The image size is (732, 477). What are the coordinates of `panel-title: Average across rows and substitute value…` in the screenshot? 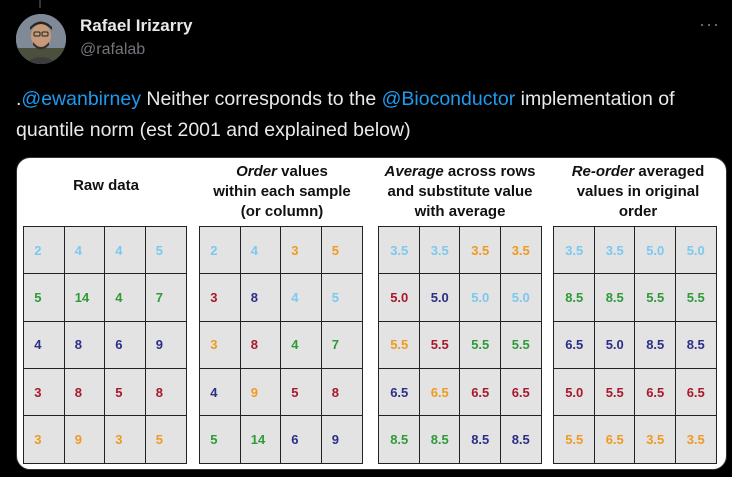 It's located at (460, 192).